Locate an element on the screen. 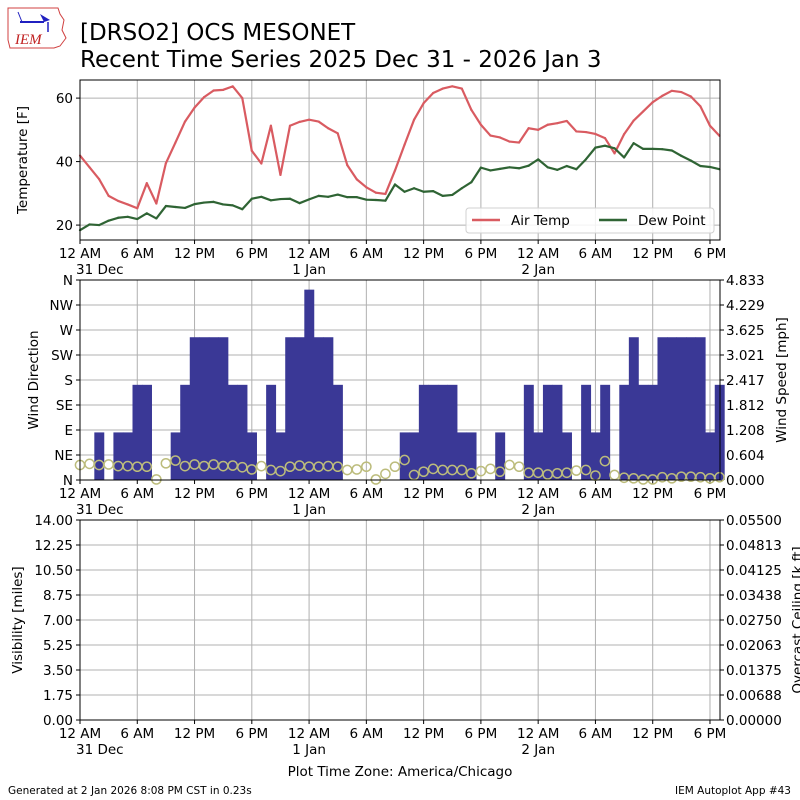 The height and width of the screenshot is (800, 800). y-axis-label-right: Overcast Ceiling [k ft] is located at coordinates (795, 619).